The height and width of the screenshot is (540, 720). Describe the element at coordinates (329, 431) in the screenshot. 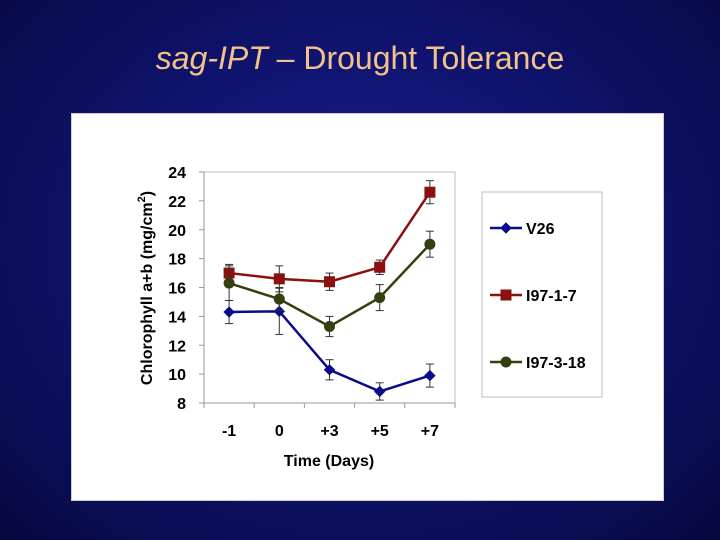

I see `x-tick-label: +3` at that location.